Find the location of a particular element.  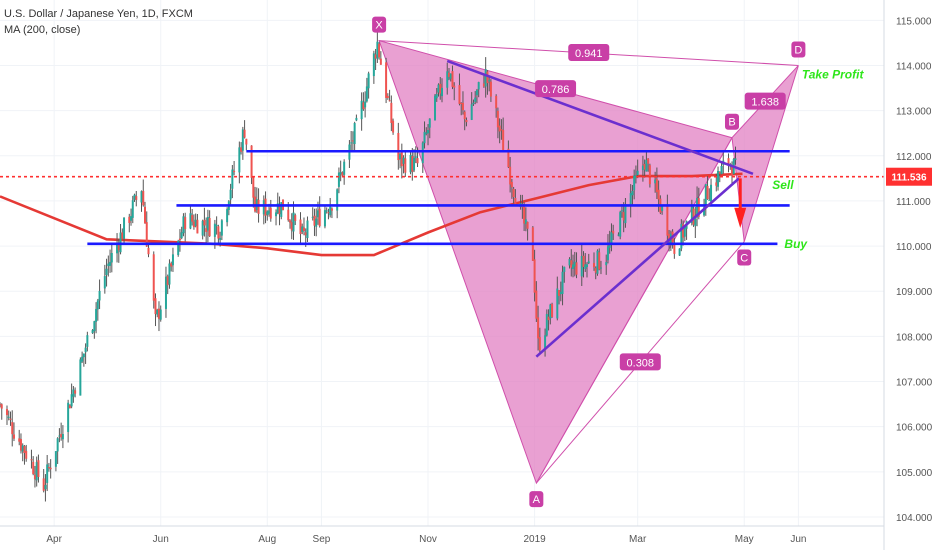

time-tick-label: Apr is located at coordinates (54, 539).